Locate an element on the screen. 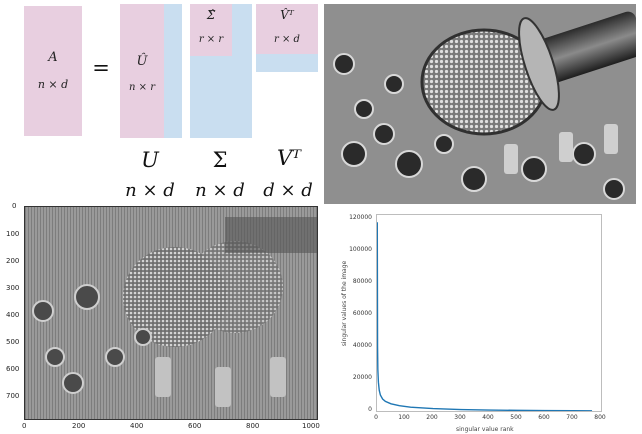 This screenshot has height=434, width=642. matrix-sigma-hat-label: Σ̂ is located at coordinates (211, 15).